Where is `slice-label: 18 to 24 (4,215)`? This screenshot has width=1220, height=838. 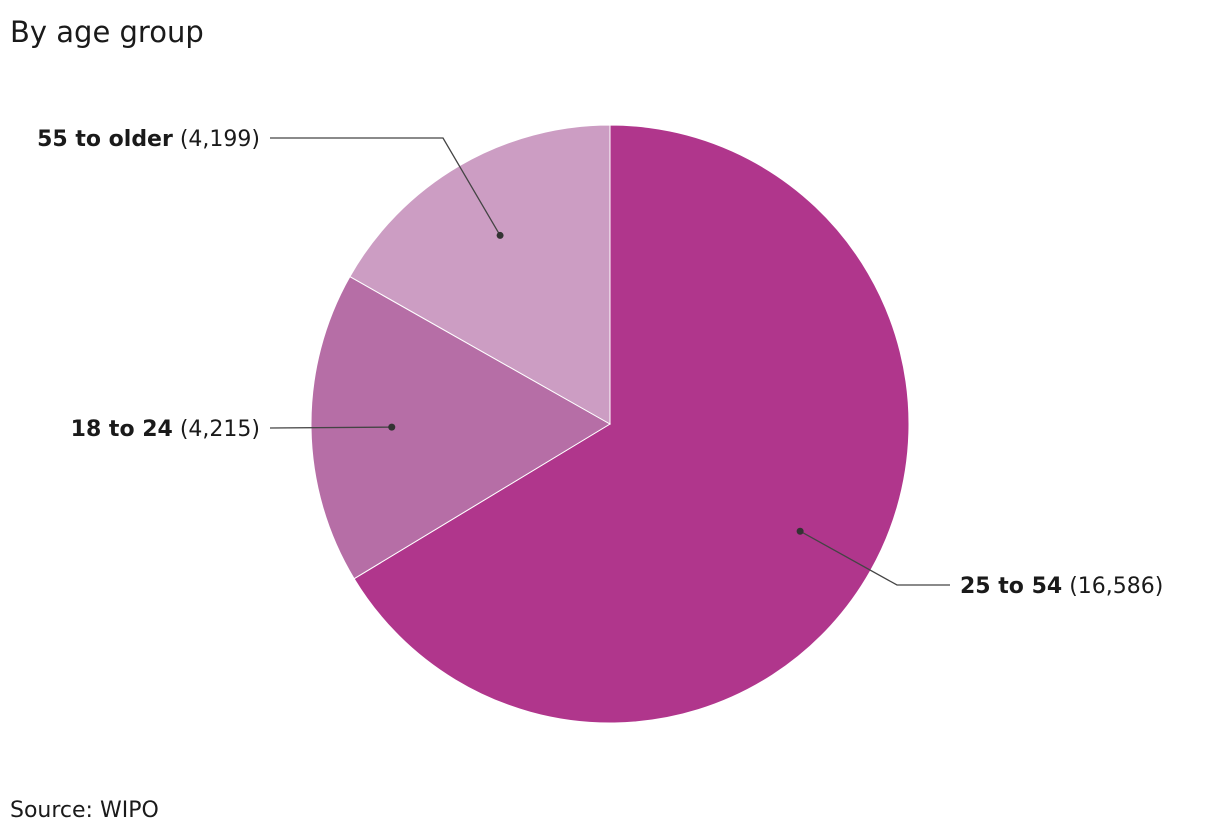 slice-label: 18 to 24 (4,215) is located at coordinates (165, 429).